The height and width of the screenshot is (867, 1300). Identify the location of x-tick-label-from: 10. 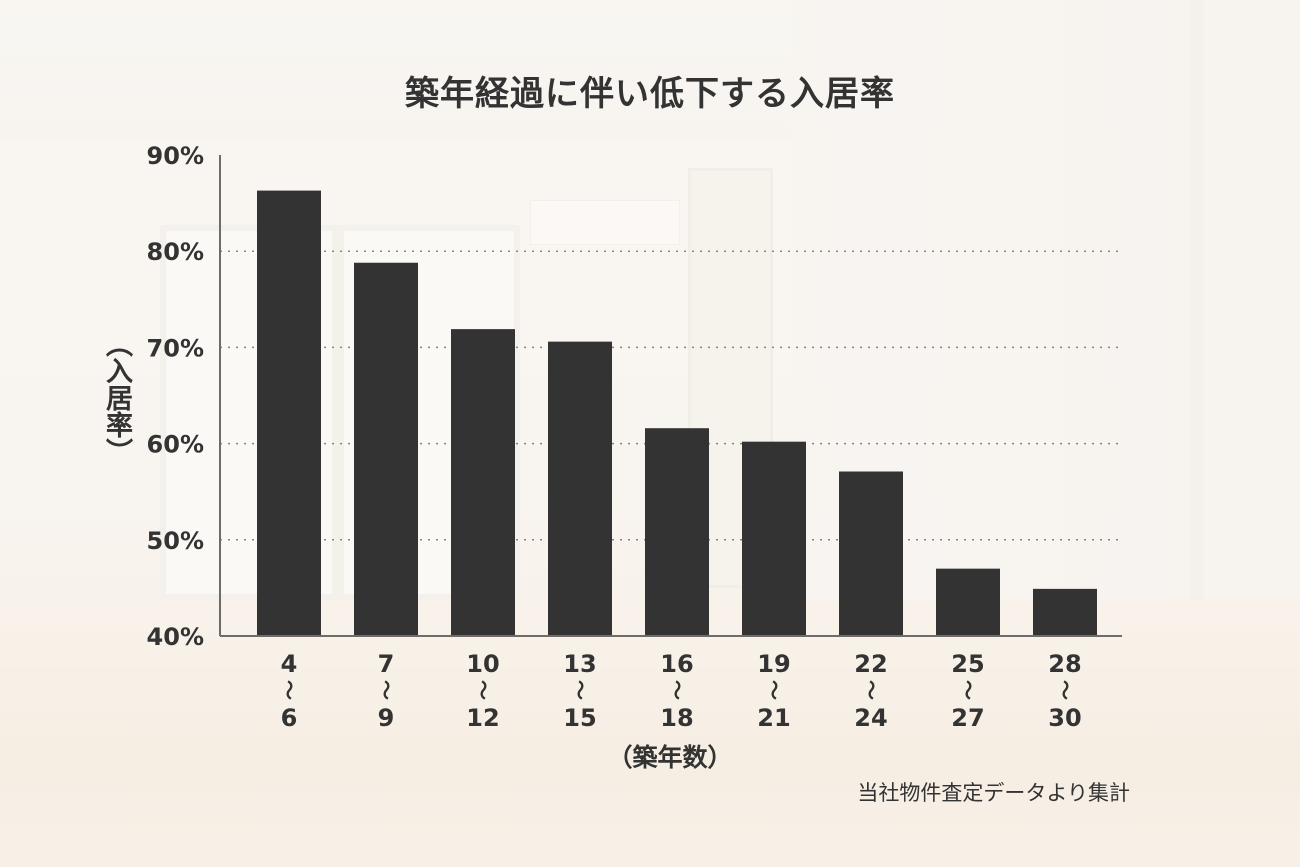
(482, 664).